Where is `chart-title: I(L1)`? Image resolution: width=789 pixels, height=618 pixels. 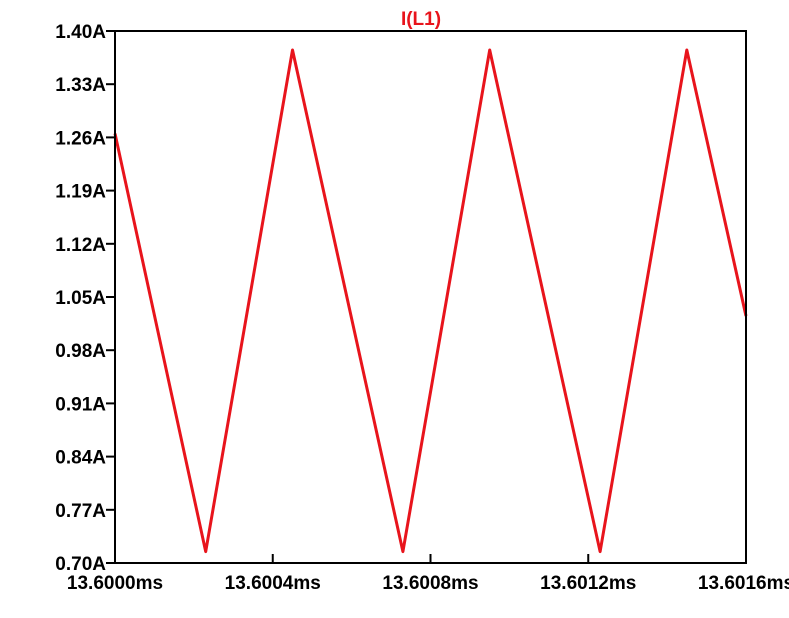
chart-title: I(L1) is located at coordinates (421, 19).